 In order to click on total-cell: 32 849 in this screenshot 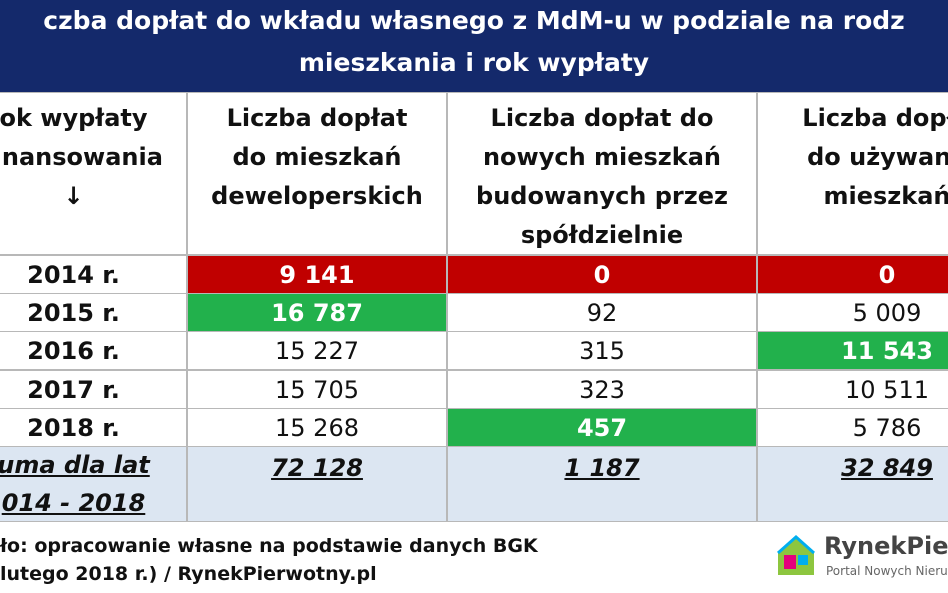, I will do `click(852, 484)`.